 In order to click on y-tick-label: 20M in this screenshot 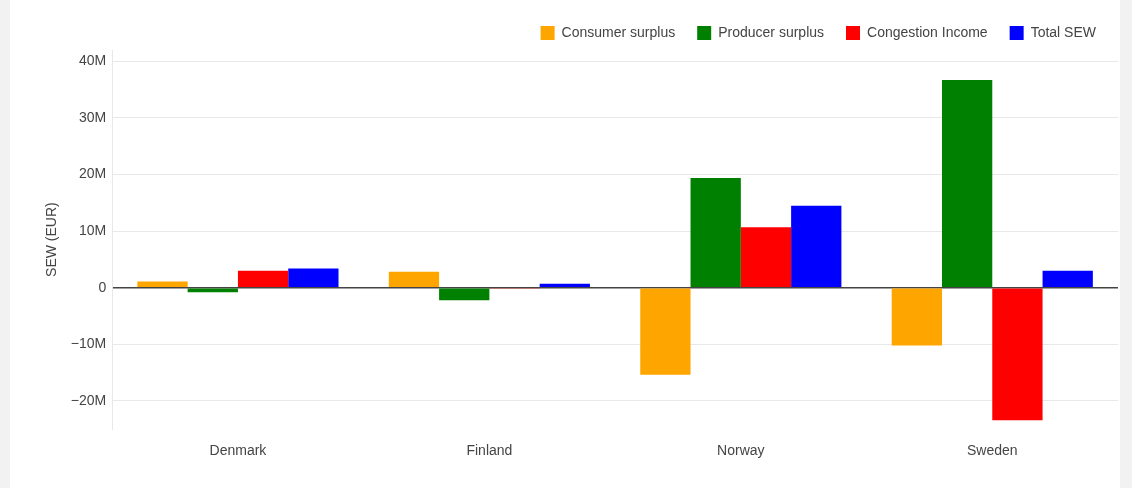, I will do `click(92, 173)`.